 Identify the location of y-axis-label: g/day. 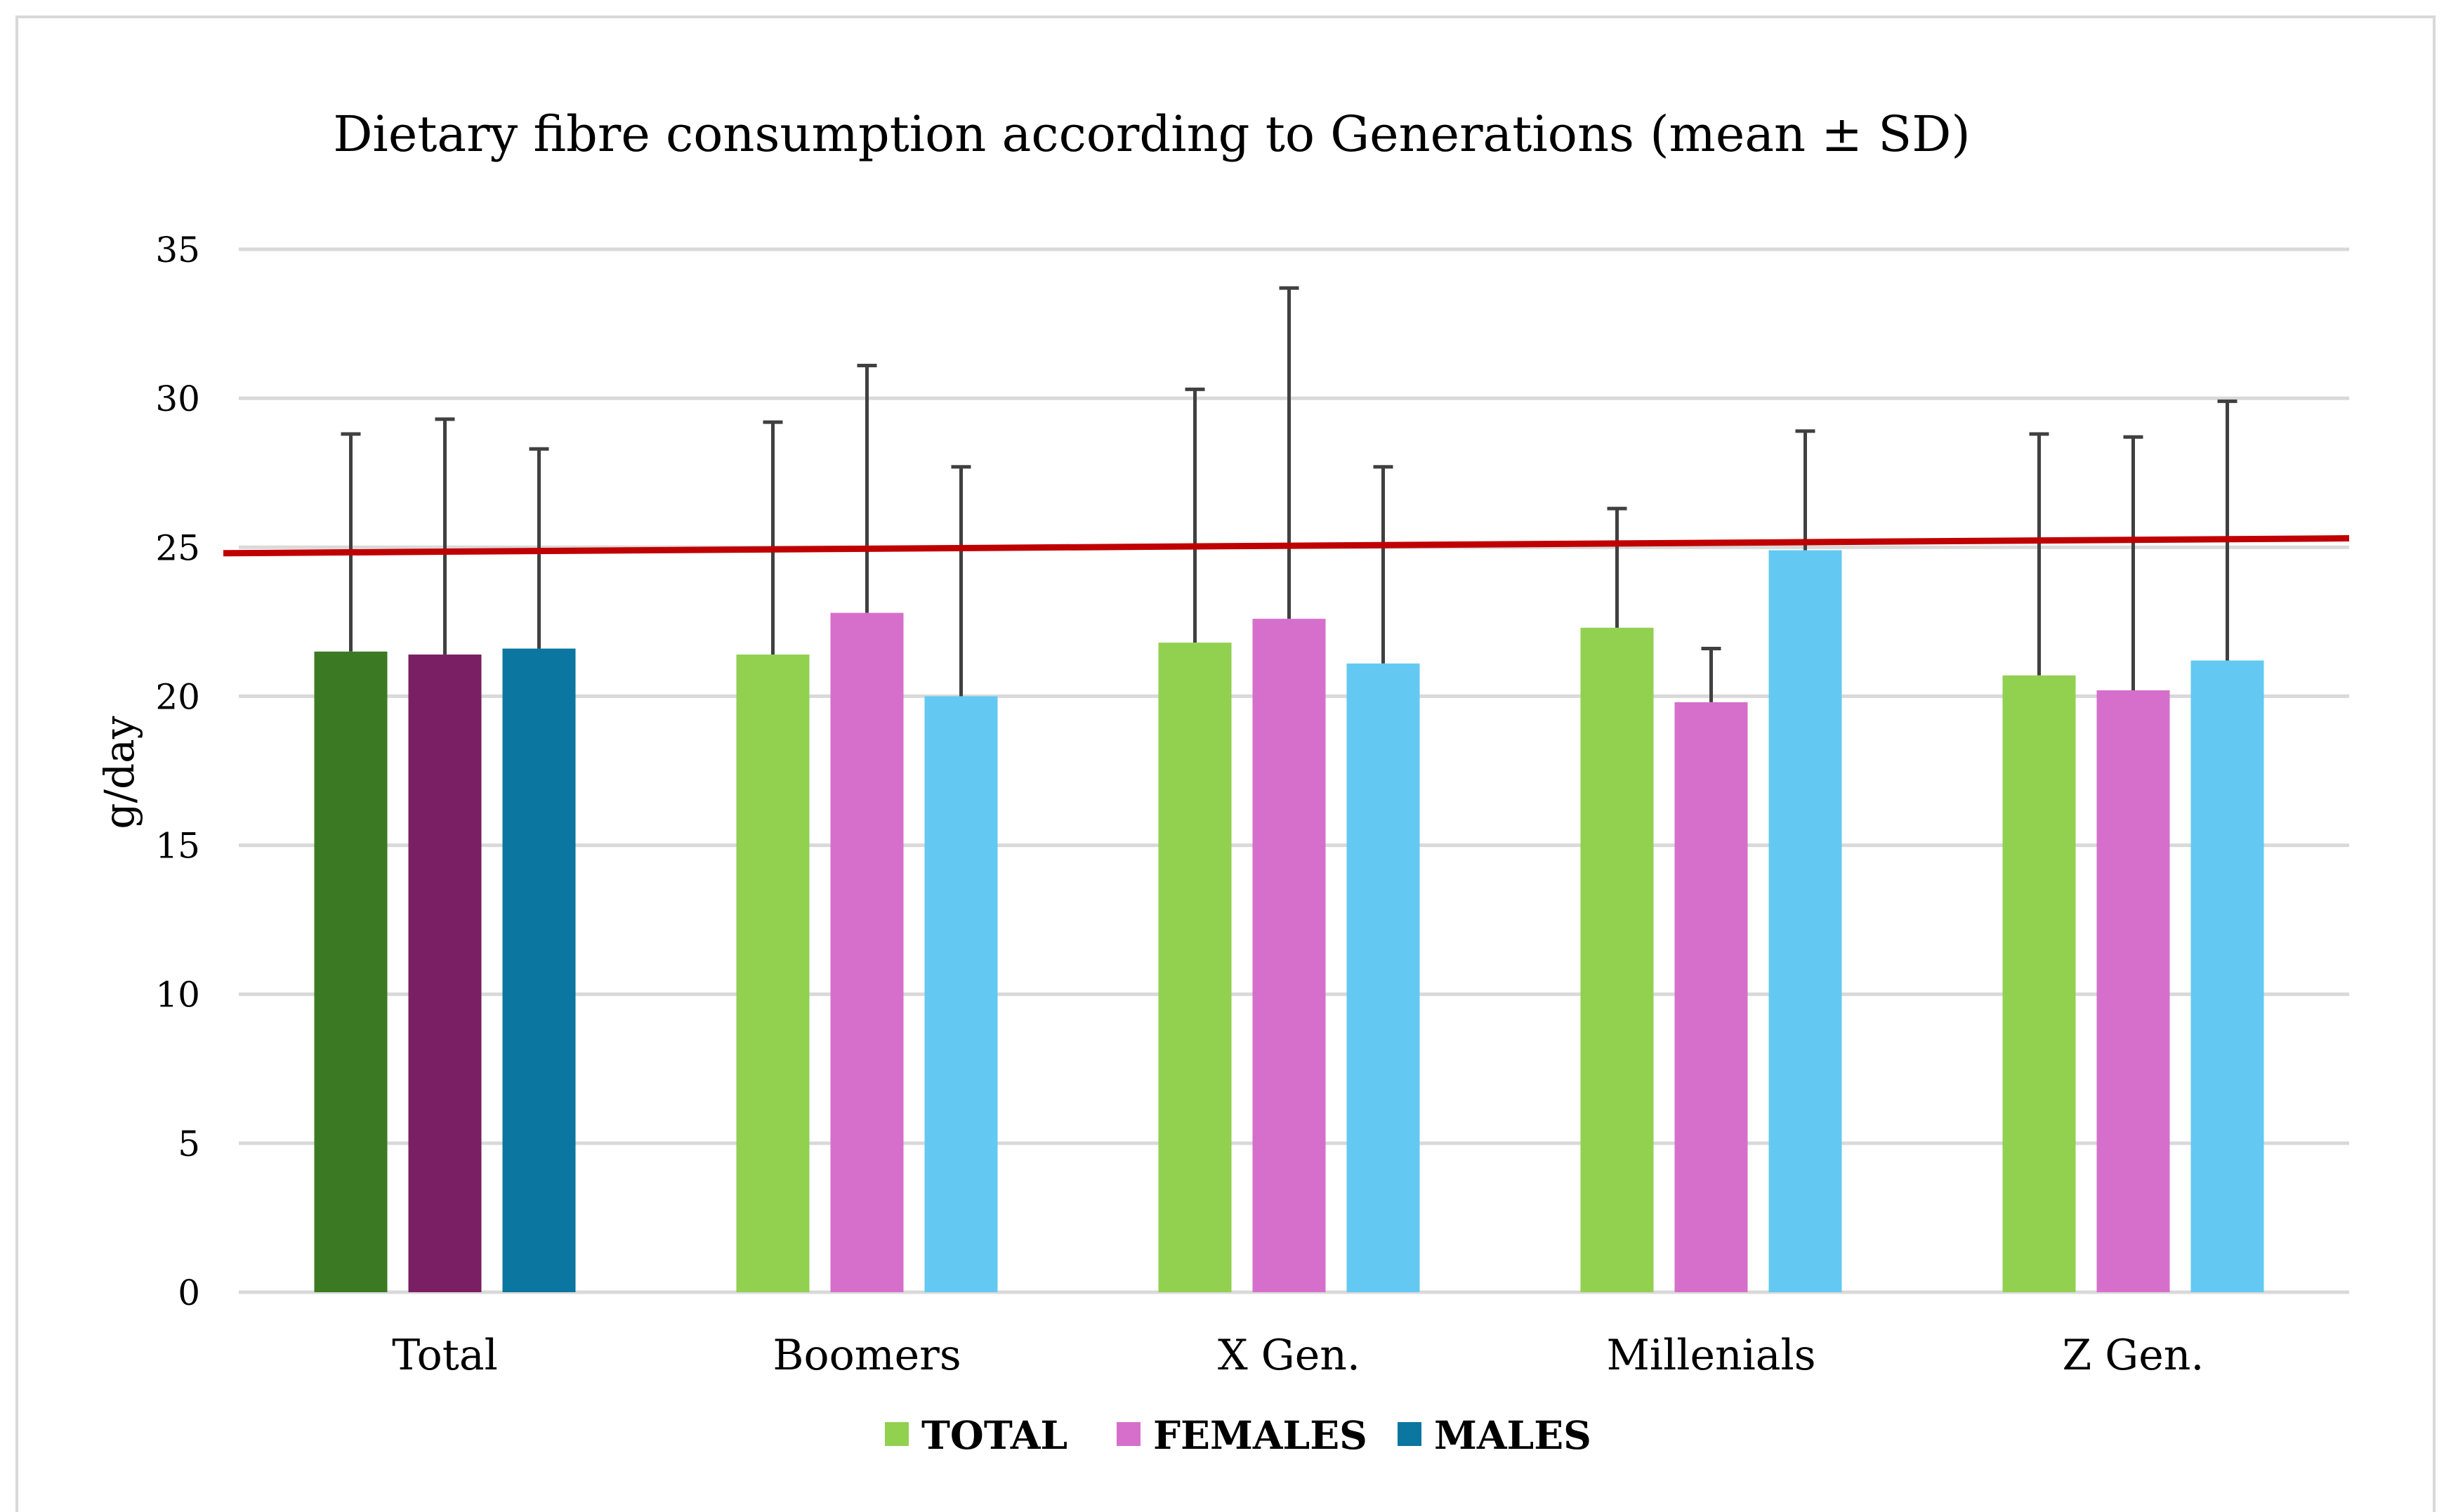
(119, 772).